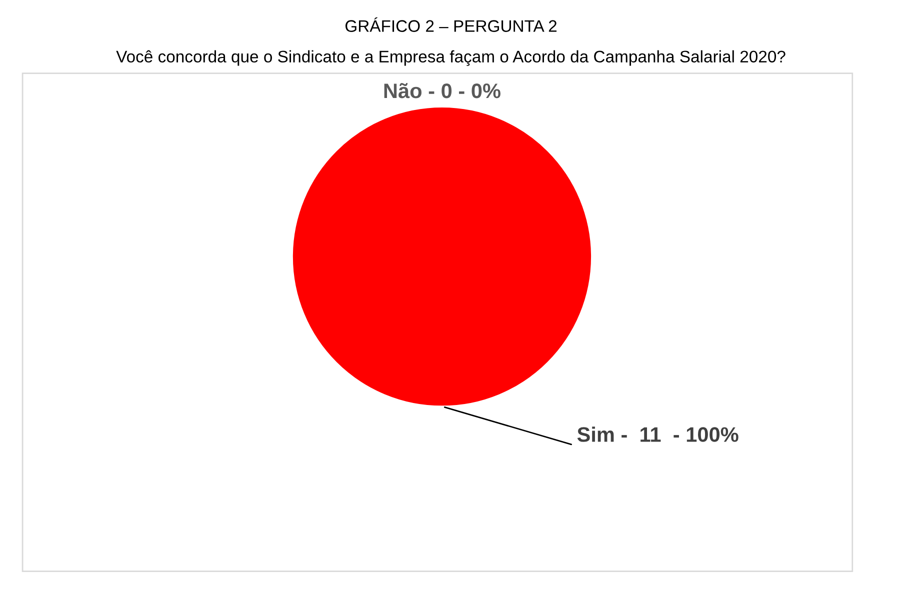 The width and height of the screenshot is (902, 611). Describe the element at coordinates (451, 58) in the screenshot. I see `chart-subtitle: Você concorda que o Sindicato e a Empresa façam o Acordo da Campanha Salarial 2020?` at that location.